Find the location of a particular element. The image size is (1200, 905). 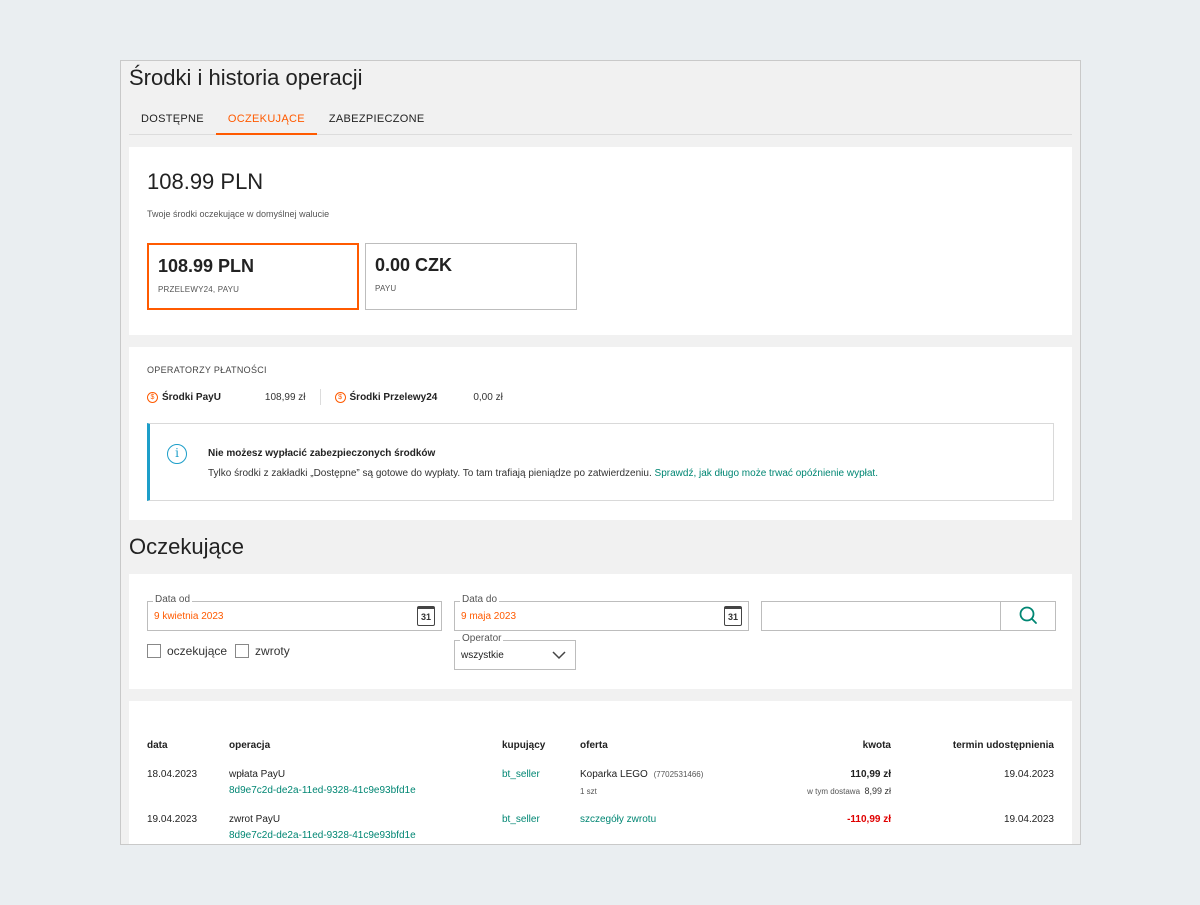

pending-checkbox is located at coordinates (154, 651).